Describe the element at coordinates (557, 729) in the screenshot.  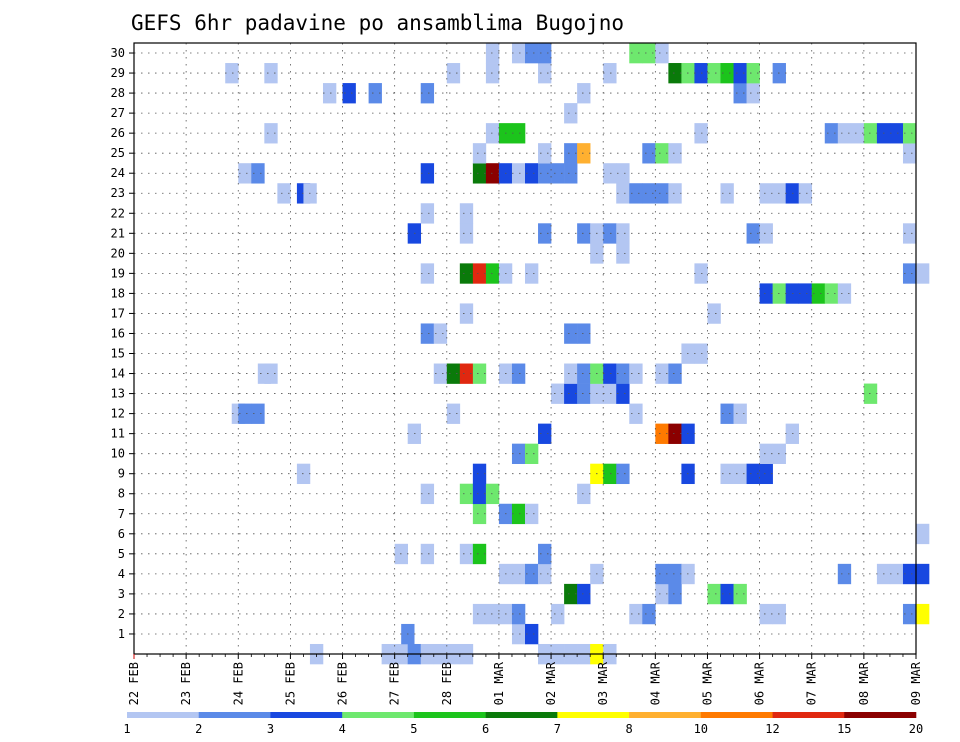
I see `colorbar-label: 7` at that location.